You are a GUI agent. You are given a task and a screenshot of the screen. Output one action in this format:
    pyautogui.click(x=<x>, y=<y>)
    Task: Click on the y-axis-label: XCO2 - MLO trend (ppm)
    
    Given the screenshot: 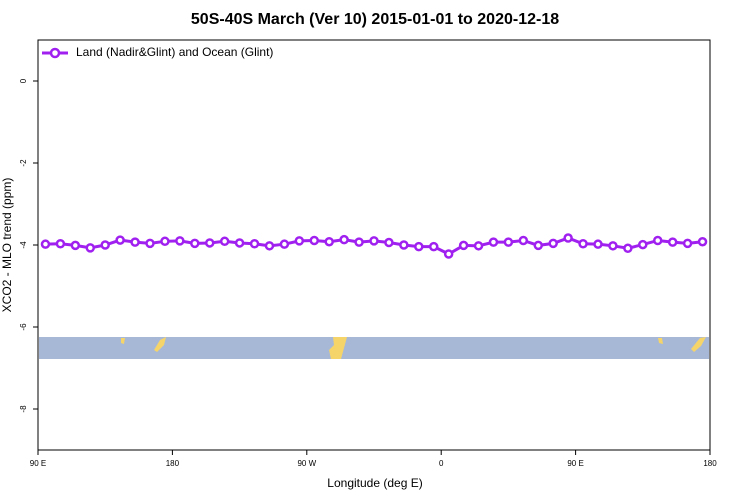 What is the action you would take?
    pyautogui.click(x=7, y=245)
    